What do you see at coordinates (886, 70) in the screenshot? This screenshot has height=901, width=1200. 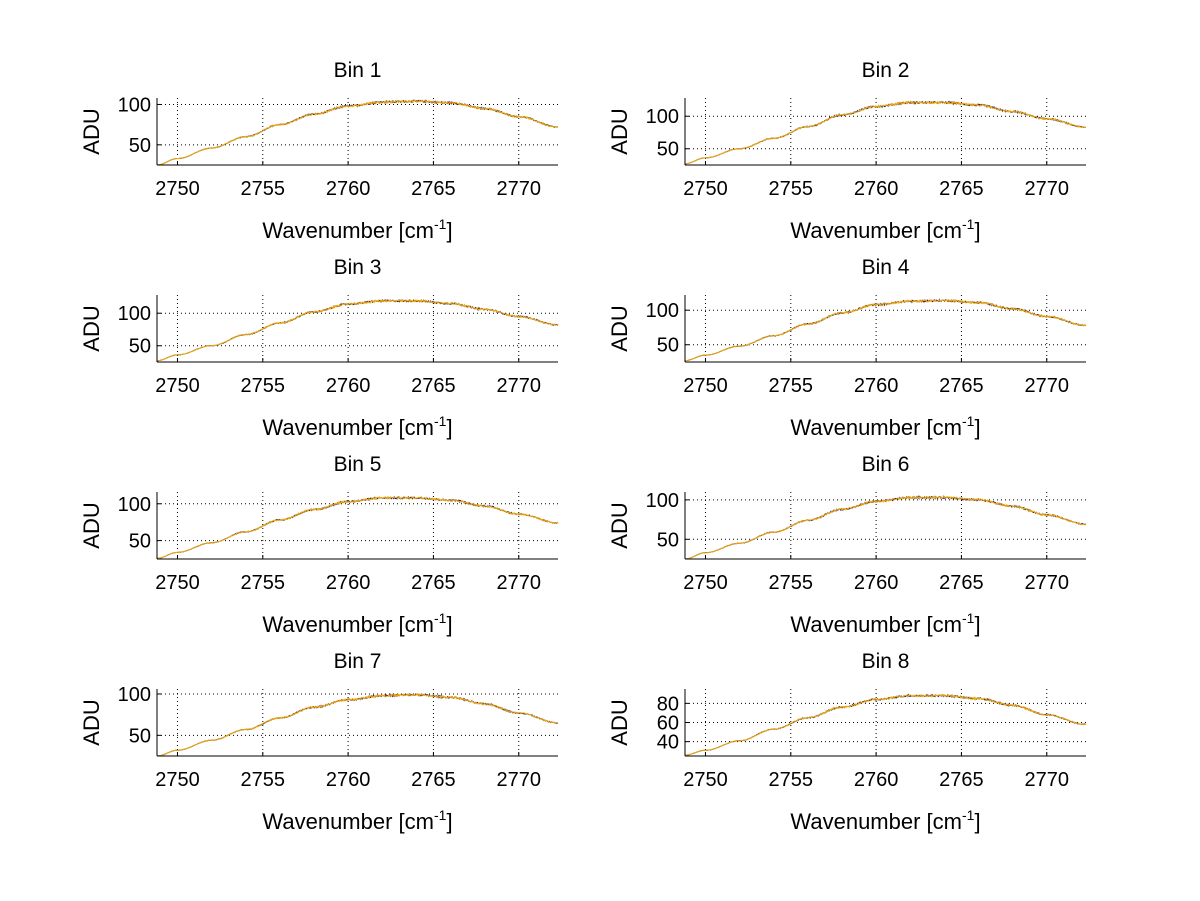 I see `subplot-title: Bin 2` at bounding box center [886, 70].